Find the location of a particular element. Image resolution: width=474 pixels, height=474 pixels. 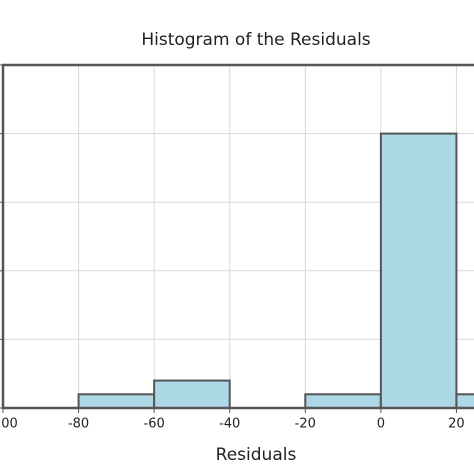

x-tick-label: -40 is located at coordinates (229, 424).